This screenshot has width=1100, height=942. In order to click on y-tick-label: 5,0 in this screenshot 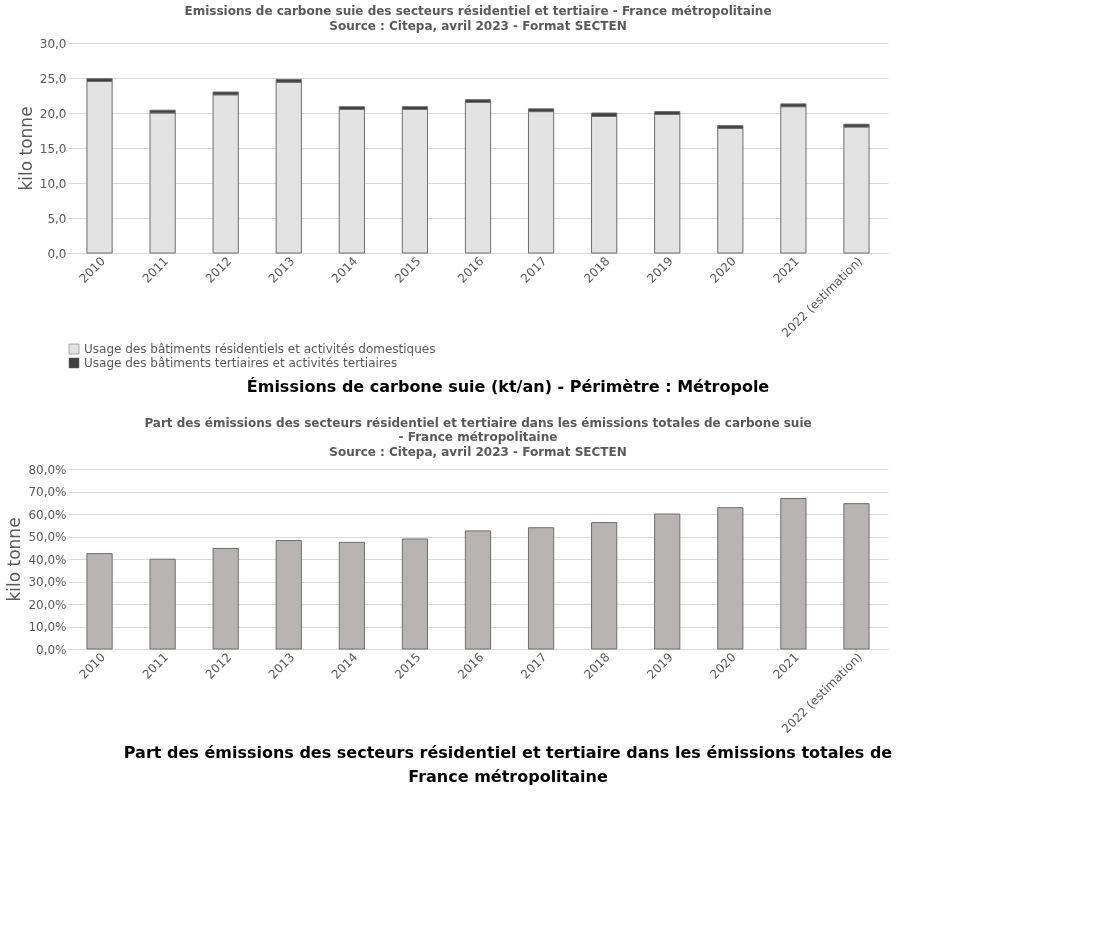, I will do `click(57, 218)`.